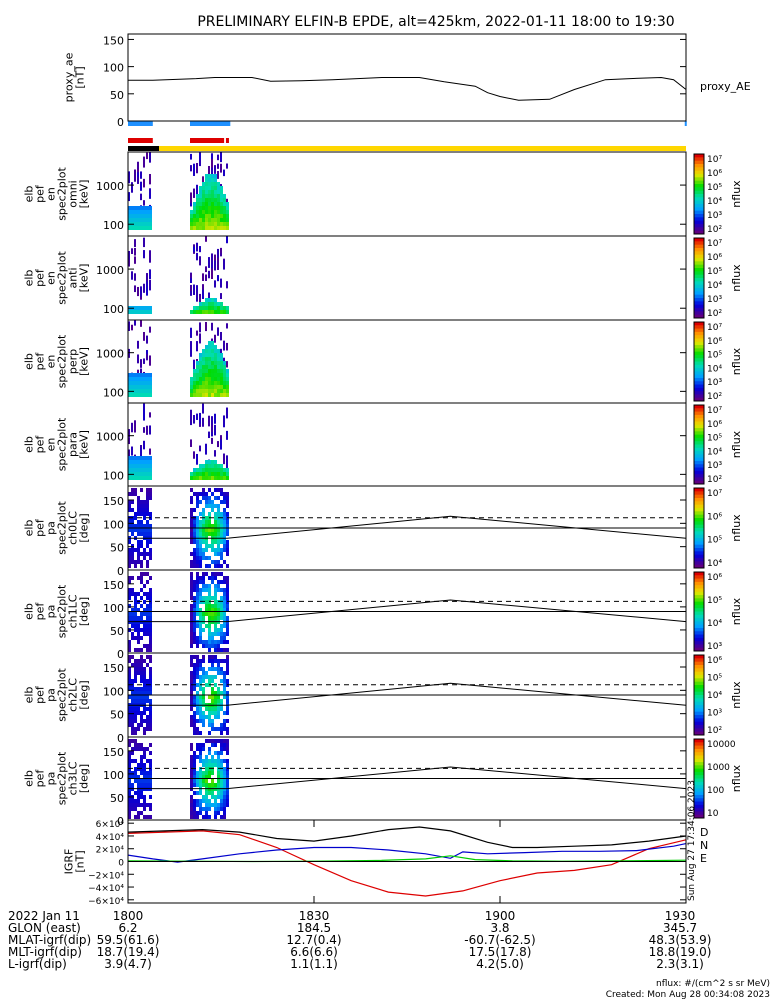  What do you see at coordinates (714, 160) in the screenshot?
I see `colorbar-tick-label: 10⁷` at bounding box center [714, 160].